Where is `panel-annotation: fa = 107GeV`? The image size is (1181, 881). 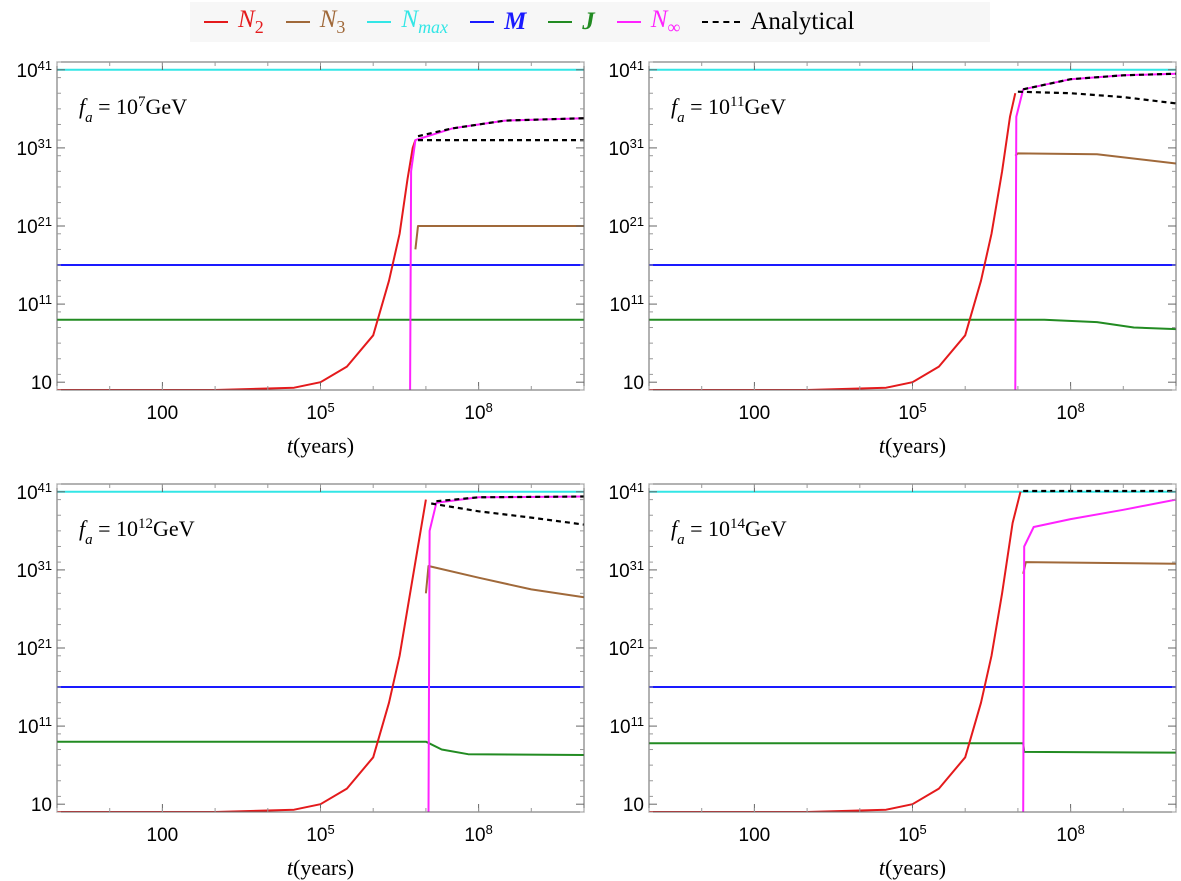
panel-annotation: fa = 107GeV is located at coordinates (133, 110).